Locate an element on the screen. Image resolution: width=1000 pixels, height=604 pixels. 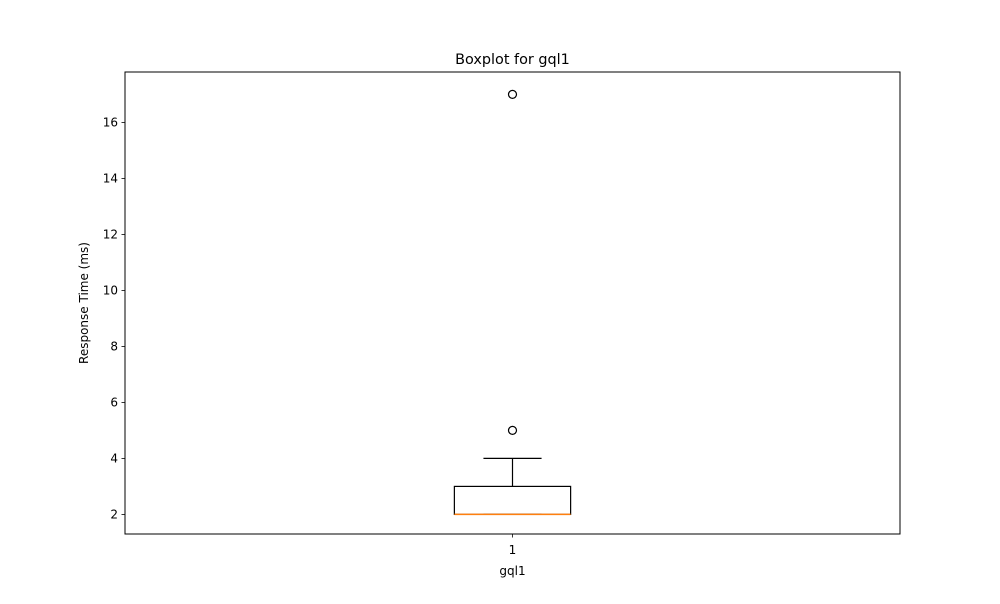
y-axis-label: Response Time (ms) is located at coordinates (84, 303).